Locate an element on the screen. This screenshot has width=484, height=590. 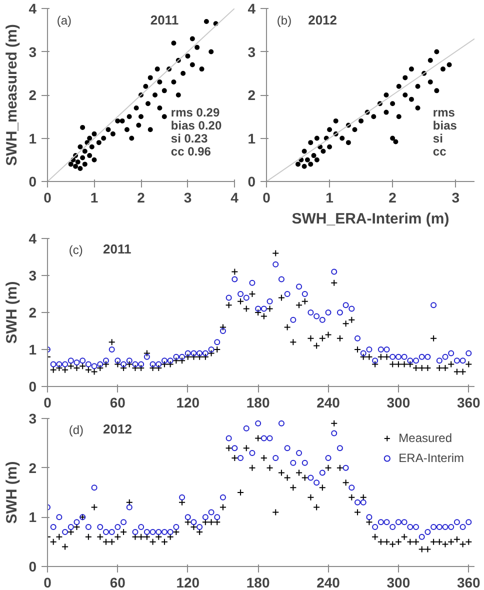
annotation: (d) is located at coordinates (76, 429).